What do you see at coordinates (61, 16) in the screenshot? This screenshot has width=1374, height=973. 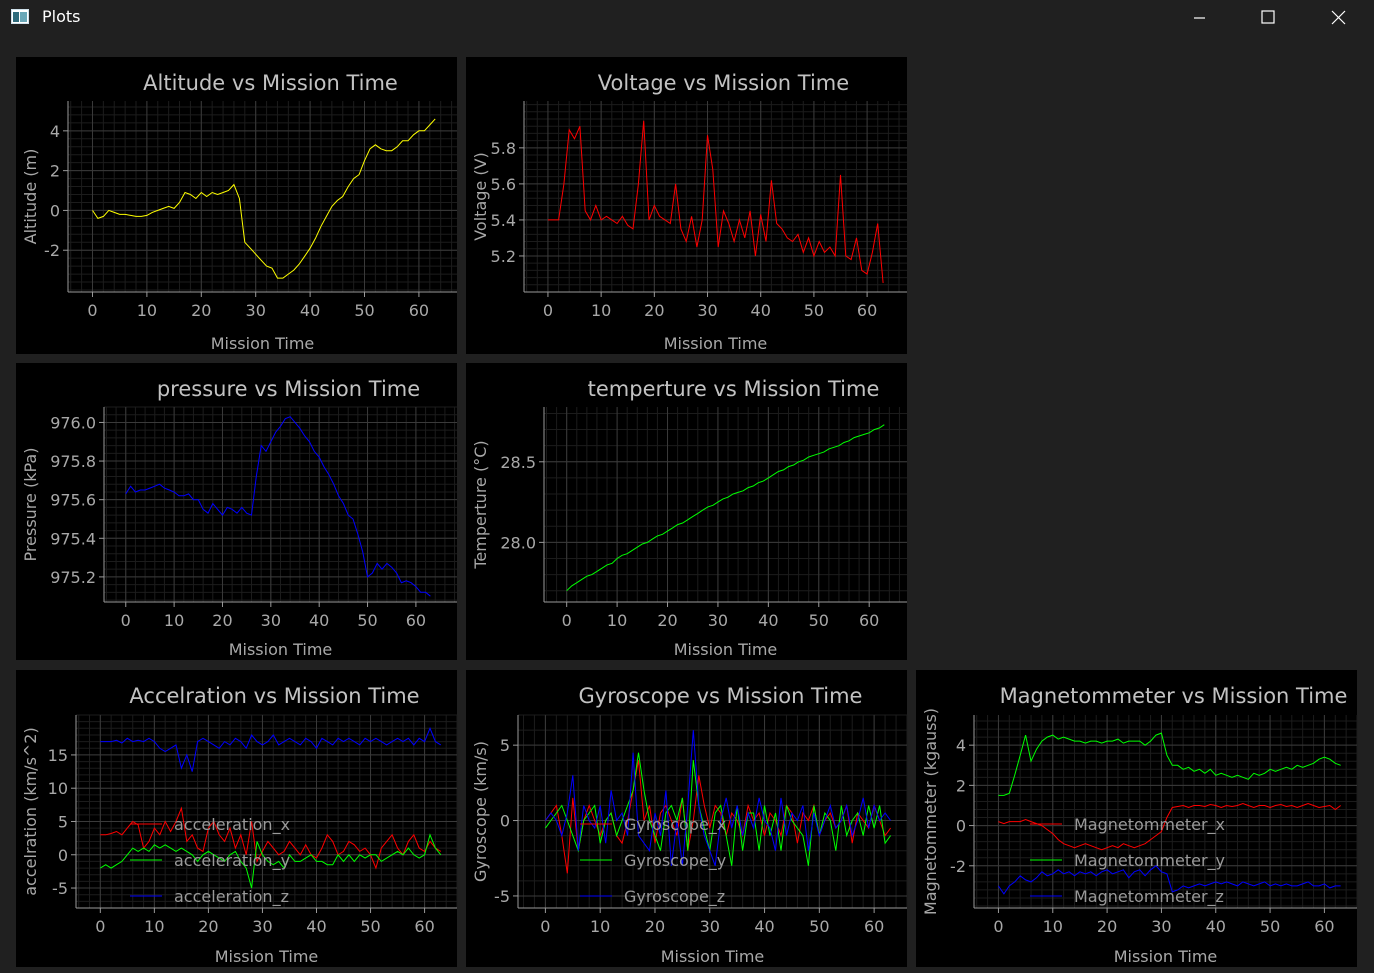 I see `window-title: Plots` at bounding box center [61, 16].